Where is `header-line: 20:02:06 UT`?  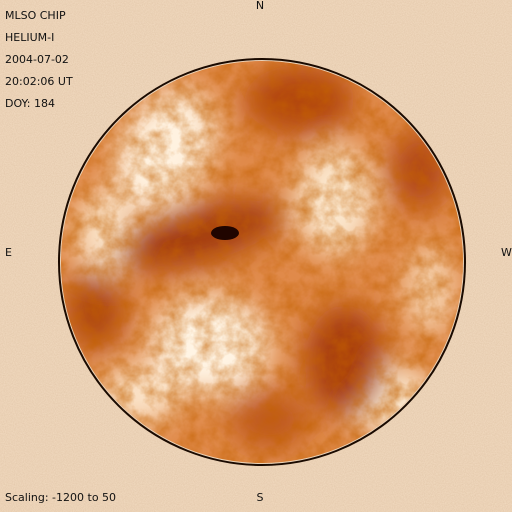 header-line: 20:02:06 UT is located at coordinates (39, 81).